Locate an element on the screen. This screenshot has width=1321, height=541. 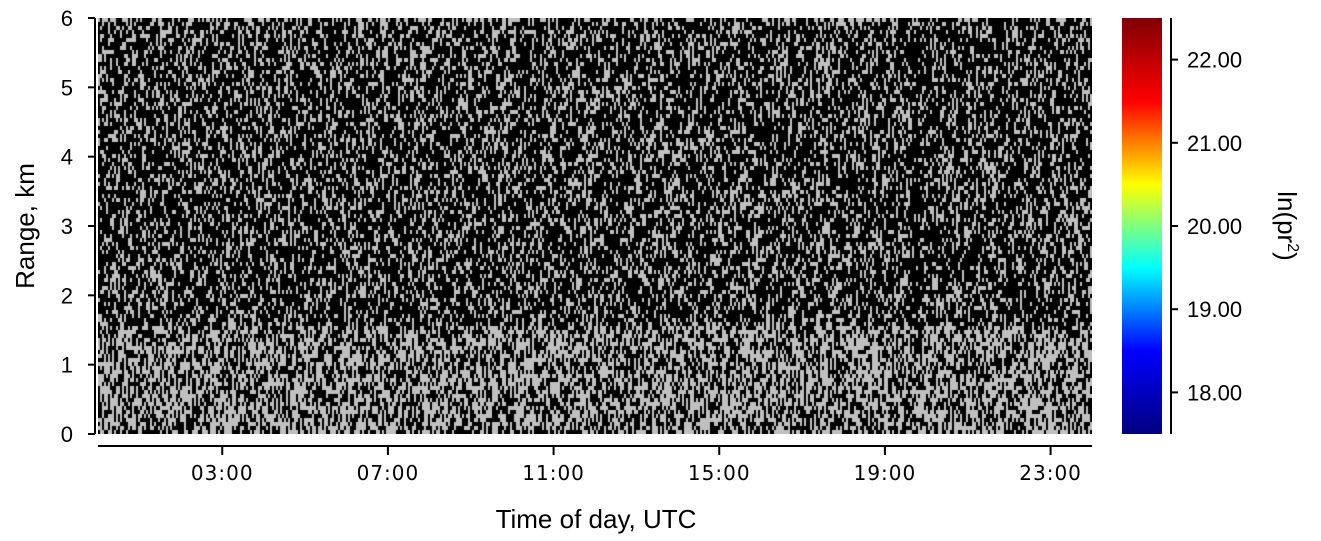
x-tick-label: 03:00 is located at coordinates (222, 473).